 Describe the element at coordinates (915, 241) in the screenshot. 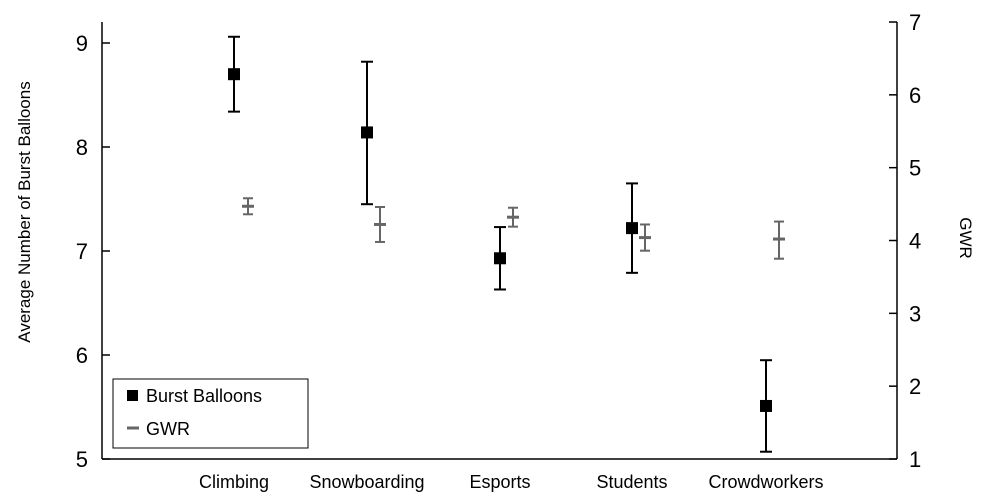

I see `right-tick-label: 4` at that location.